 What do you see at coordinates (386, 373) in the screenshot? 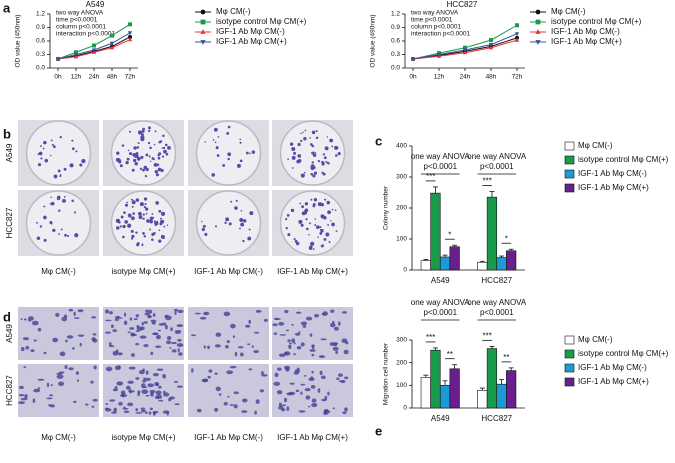
I see `y-axis-label: Migration cell number` at bounding box center [386, 373].